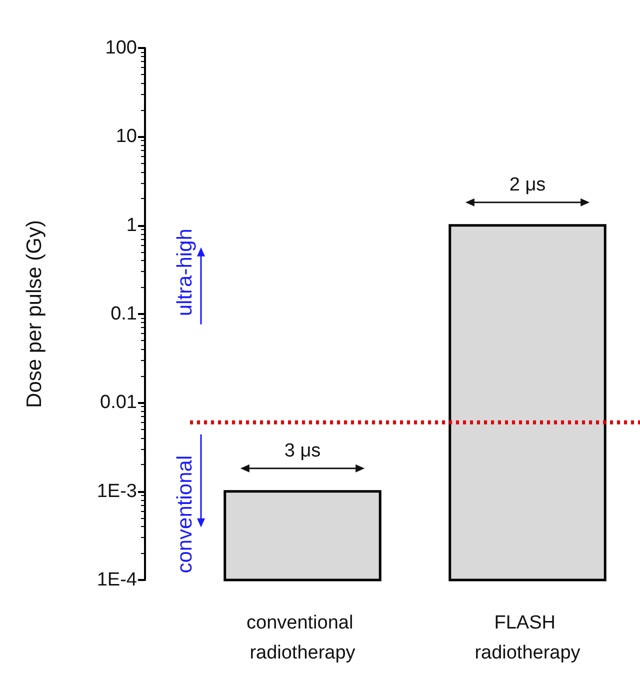 The height and width of the screenshot is (674, 640). Describe the element at coordinates (121, 48) in the screenshot. I see `y-tick-label: 100` at that location.